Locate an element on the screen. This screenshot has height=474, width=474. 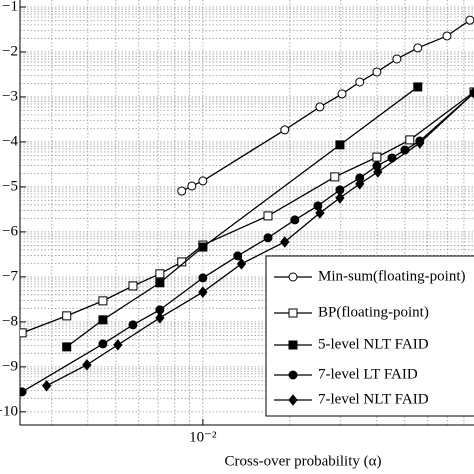
y-tick-label: −5 is located at coordinates (10, 186).